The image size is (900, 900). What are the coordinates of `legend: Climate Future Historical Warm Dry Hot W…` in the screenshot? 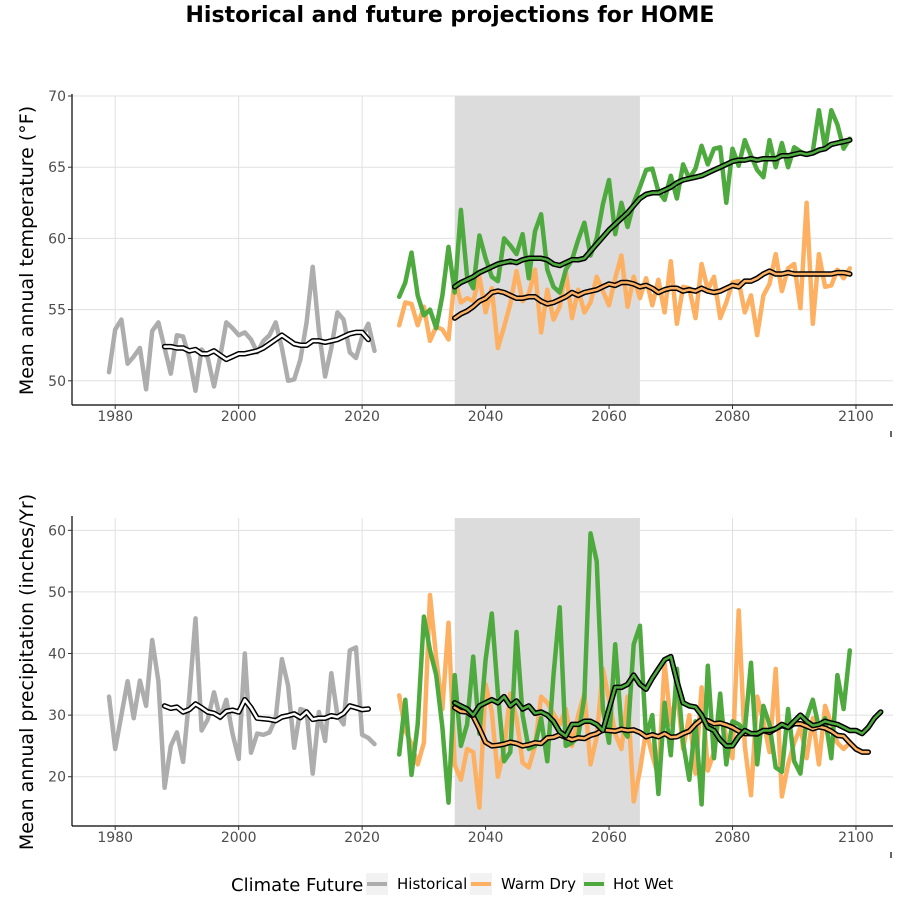 It's located at (452, 884).